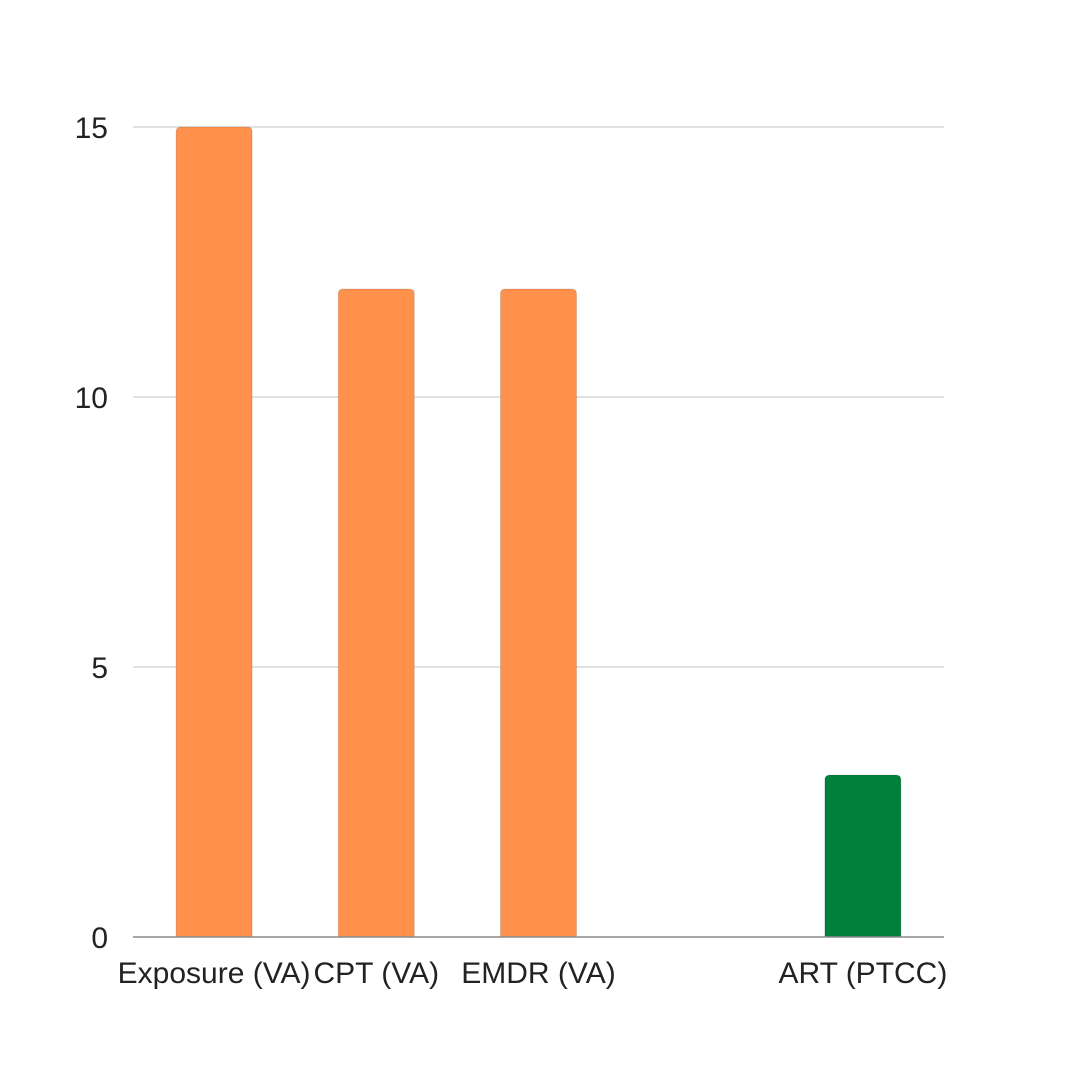 Image resolution: width=1080 pixels, height=1085 pixels. Describe the element at coordinates (214, 973) in the screenshot. I see `category-label: Exposure (VA)` at that location.